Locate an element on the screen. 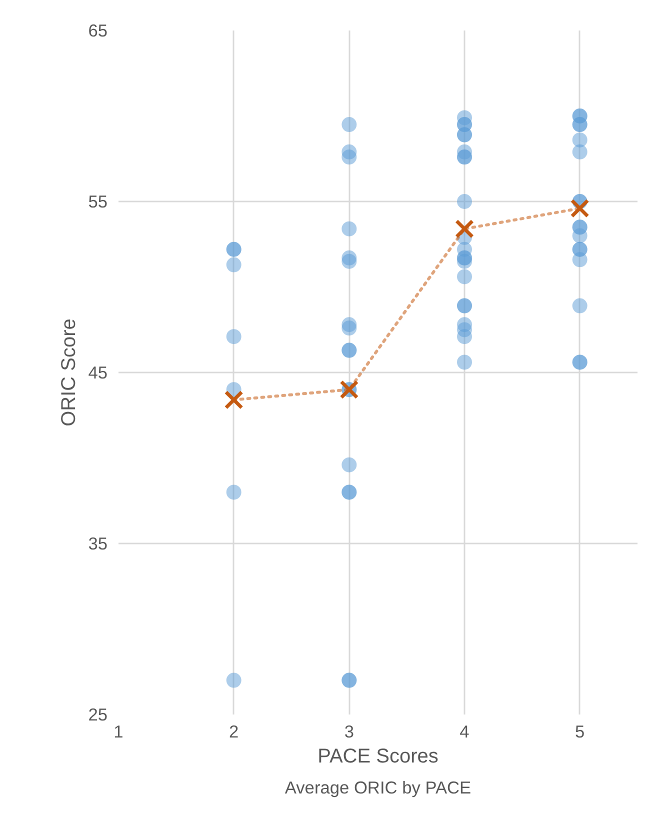 The width and height of the screenshot is (662, 814). x-tick-label: 2 is located at coordinates (234, 732).